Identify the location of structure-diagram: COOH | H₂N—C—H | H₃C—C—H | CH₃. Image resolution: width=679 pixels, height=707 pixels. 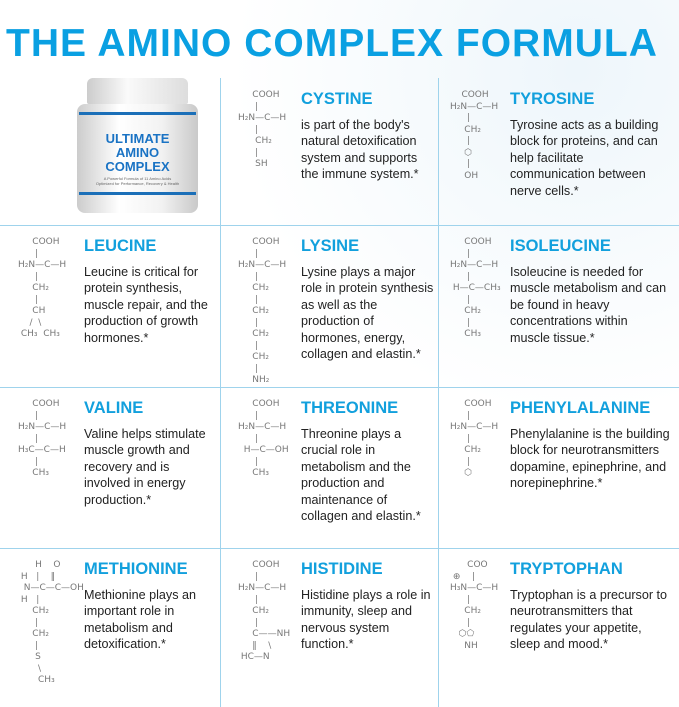
(42, 438).